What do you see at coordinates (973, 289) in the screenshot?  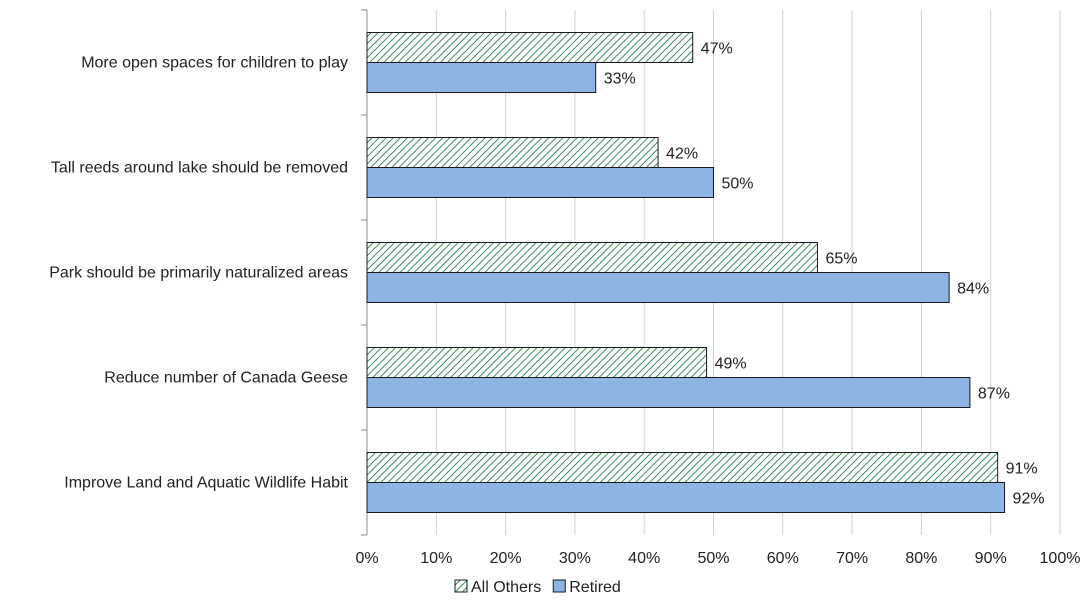 I see `data-label: 84%` at bounding box center [973, 289].